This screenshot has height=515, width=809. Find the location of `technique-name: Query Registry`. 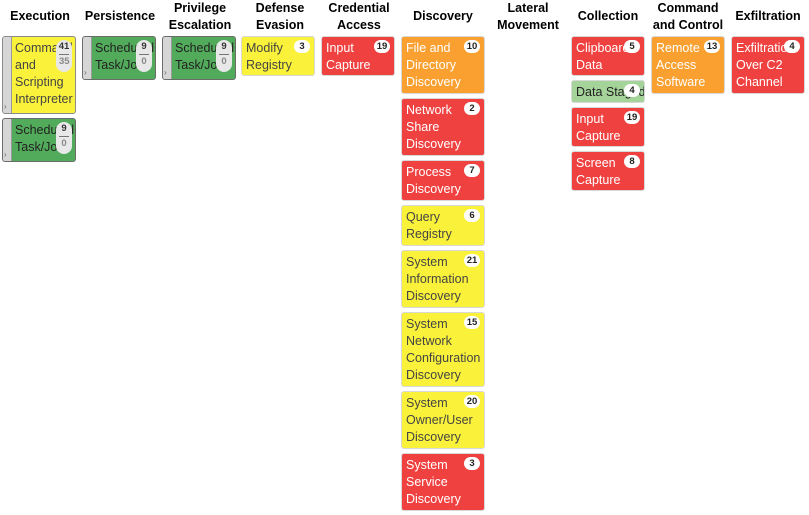

technique-name: Query Registry is located at coordinates (429, 225).